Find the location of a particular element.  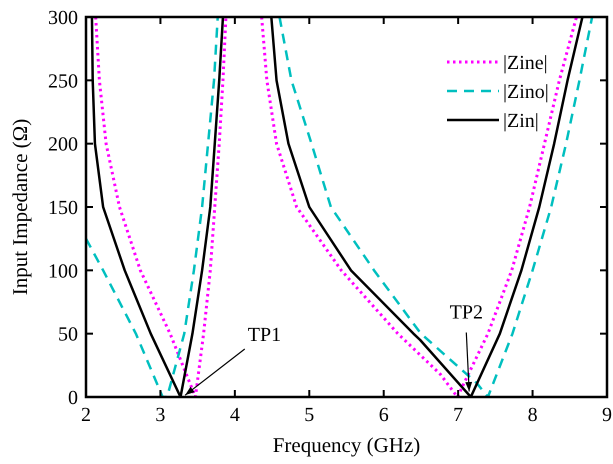

y-tick-label: 50 is located at coordinates (68, 335).